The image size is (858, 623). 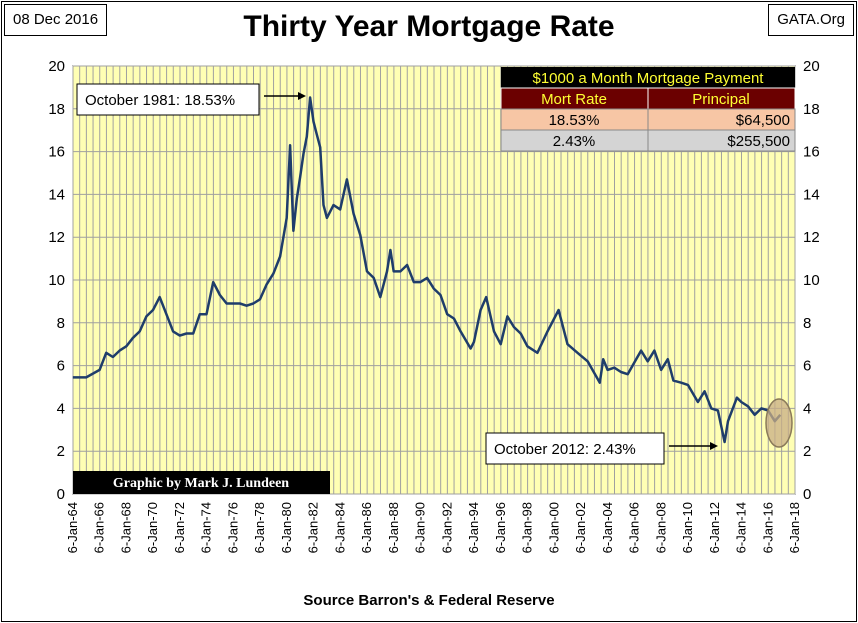 What do you see at coordinates (574, 120) in the screenshot?
I see `table-row1-rate: 18.53%` at bounding box center [574, 120].